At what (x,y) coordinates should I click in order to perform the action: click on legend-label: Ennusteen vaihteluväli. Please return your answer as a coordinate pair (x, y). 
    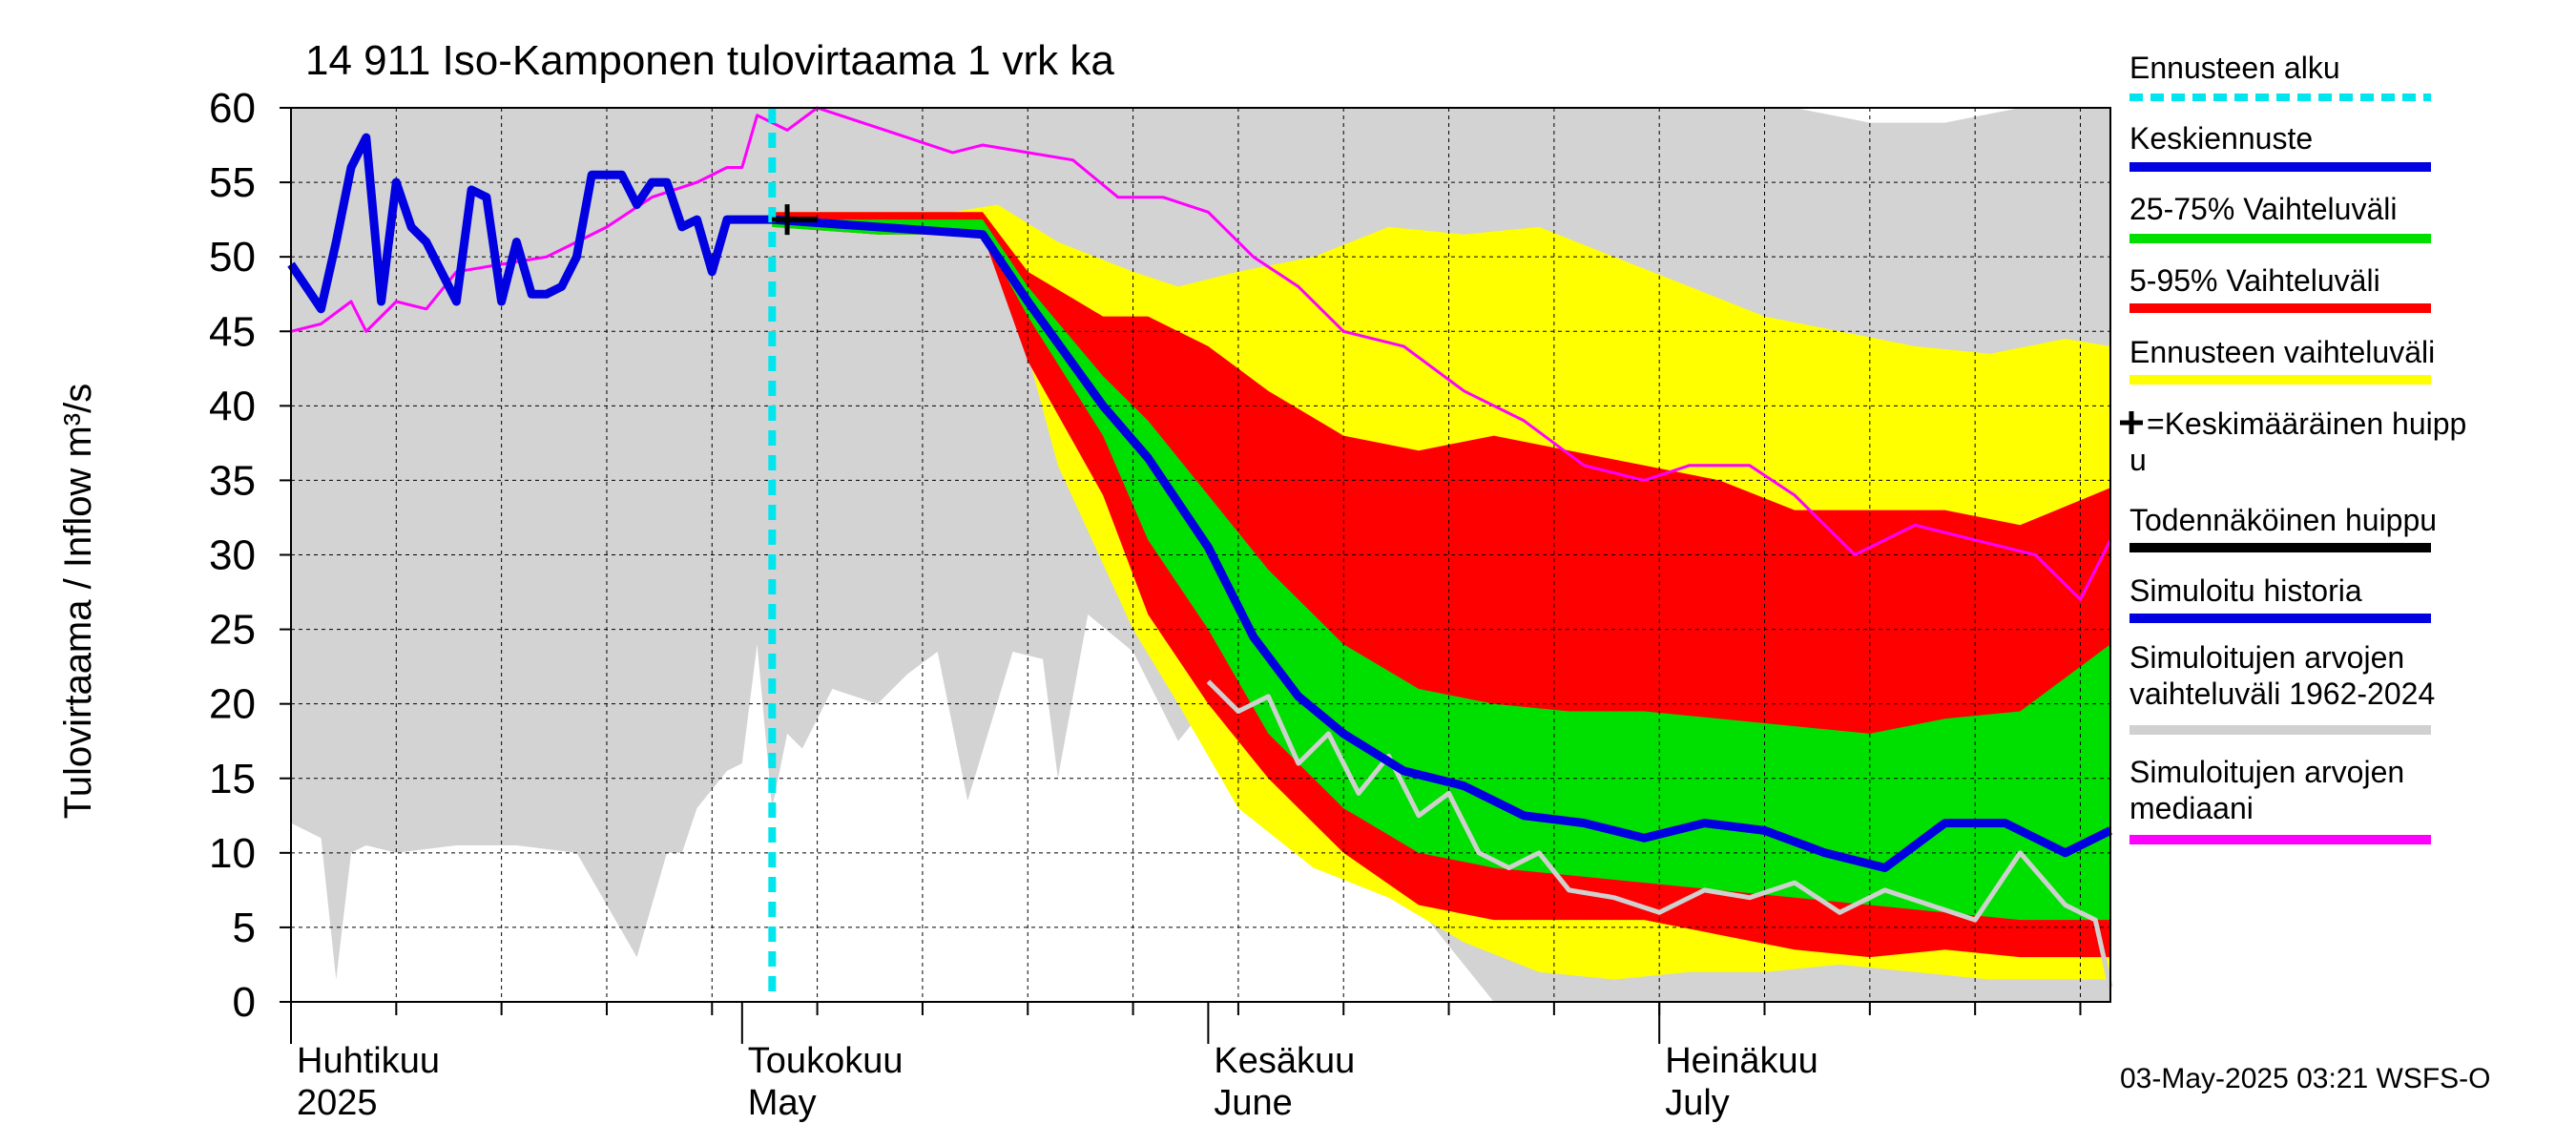
    Looking at the image, I should click on (2282, 352).